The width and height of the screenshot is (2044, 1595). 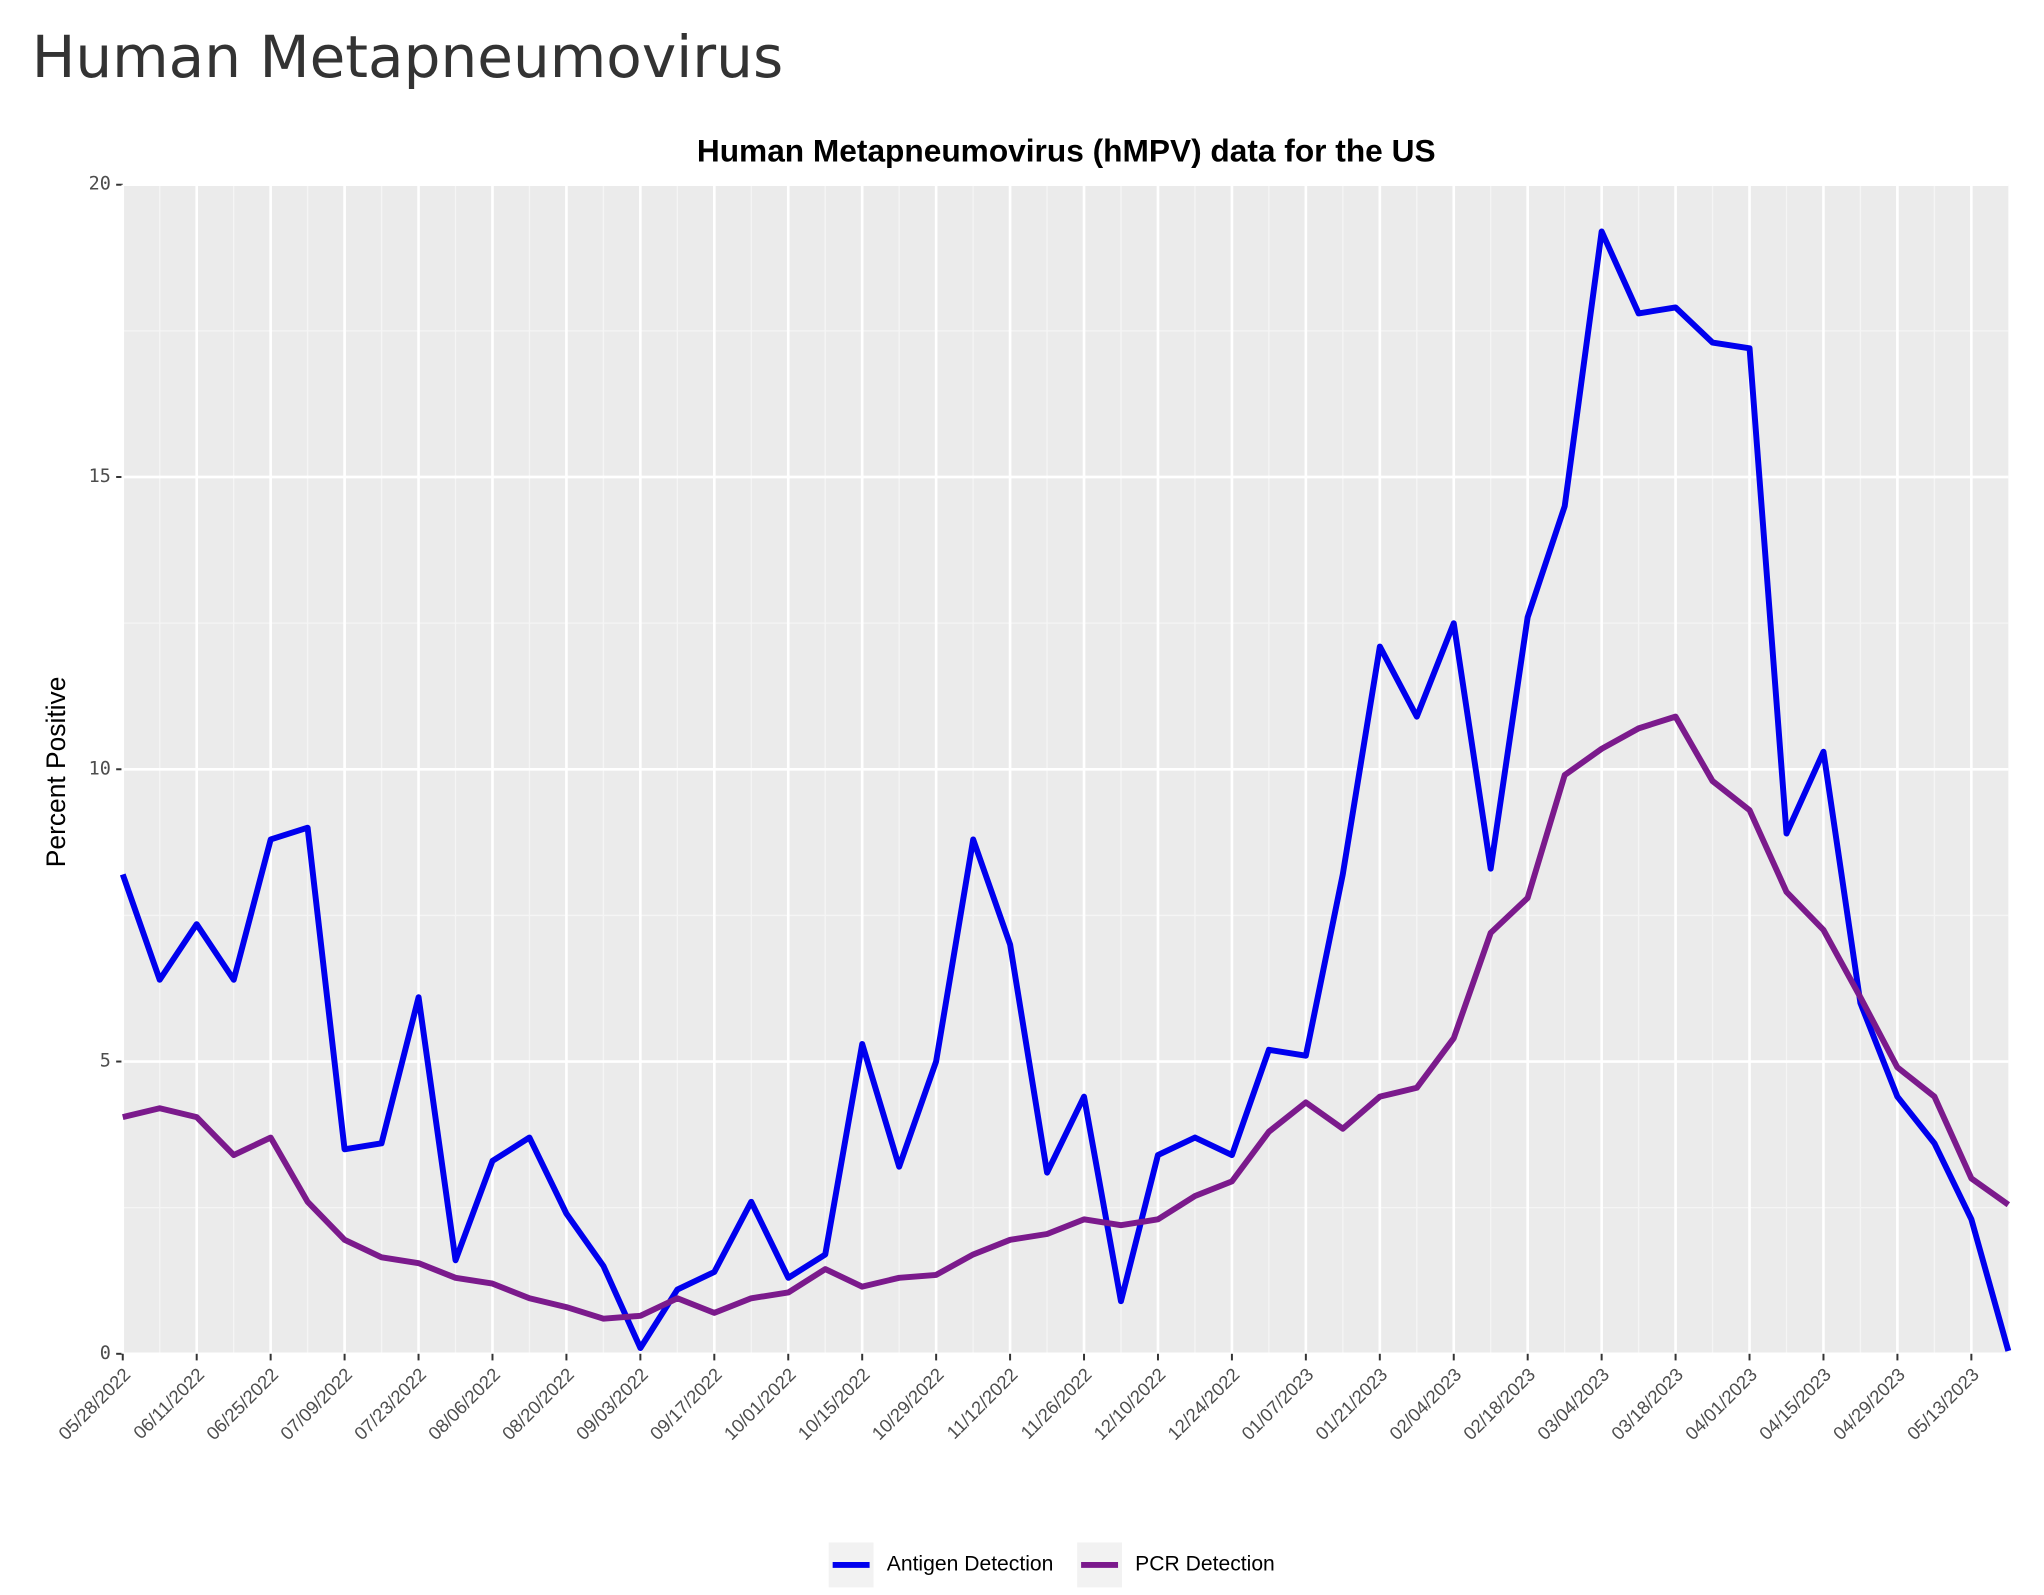 I want to click on x-tick-label: 07/23/2022, so click(x=390, y=1404).